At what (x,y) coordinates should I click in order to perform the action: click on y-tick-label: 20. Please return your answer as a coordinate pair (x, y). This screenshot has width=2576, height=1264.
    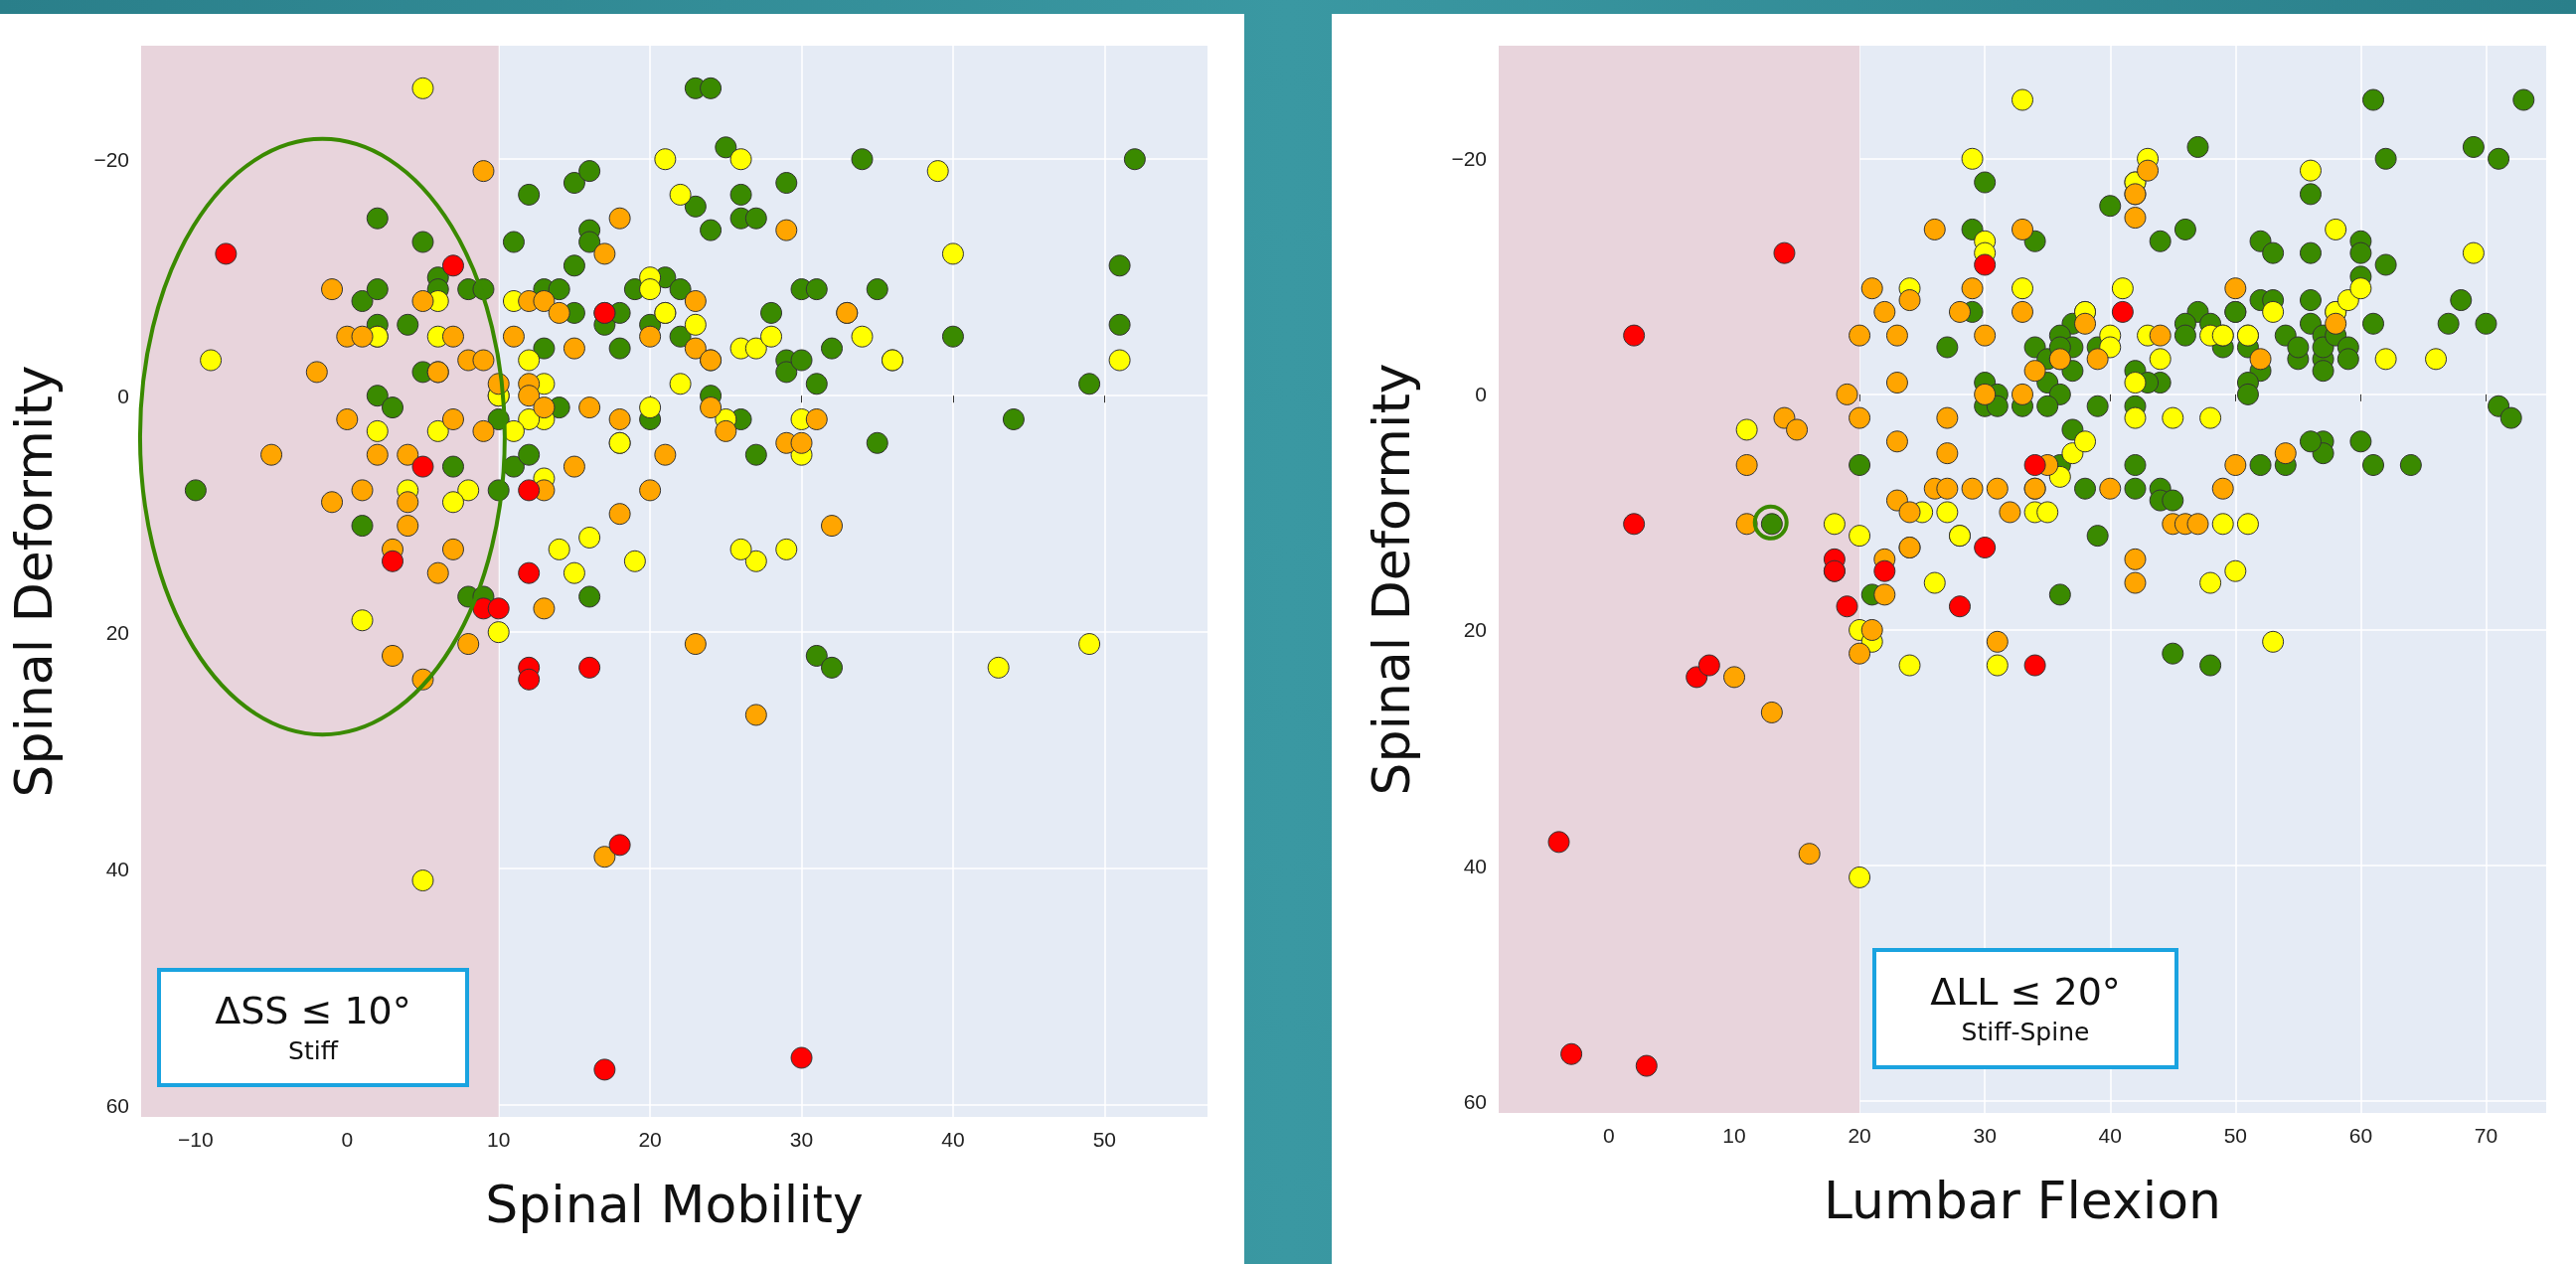
    Looking at the image, I should click on (117, 632).